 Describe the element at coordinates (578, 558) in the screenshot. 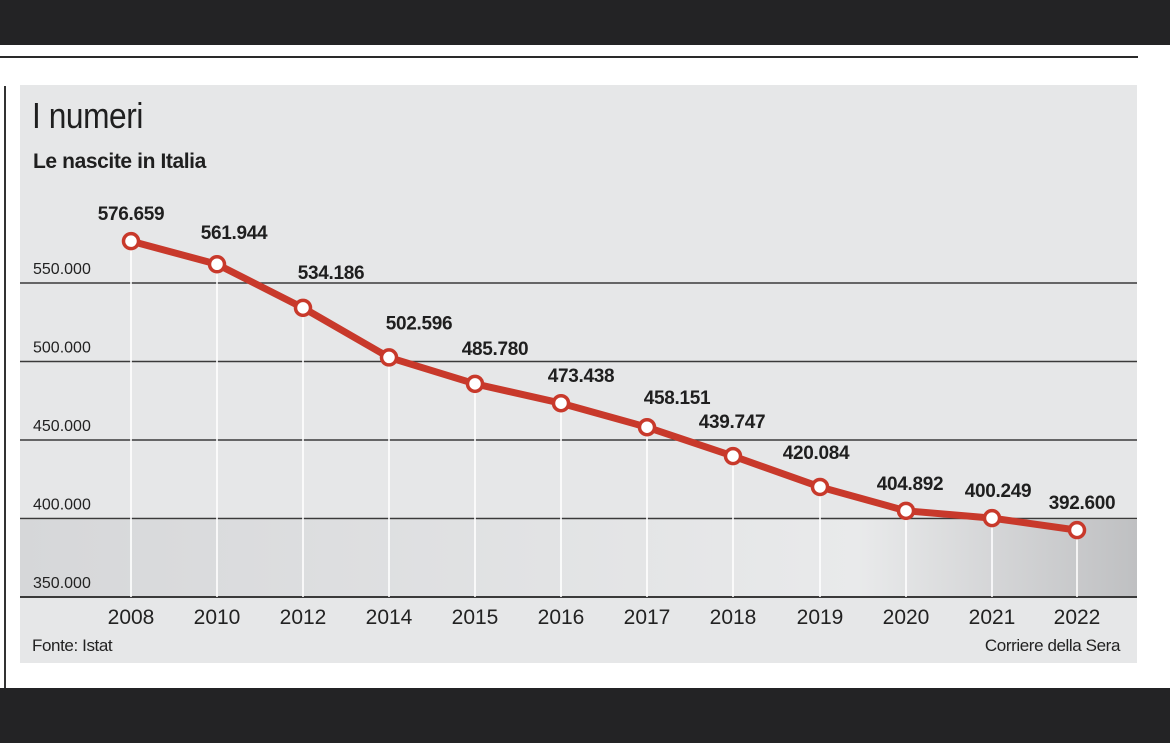

I see `low-band` at that location.